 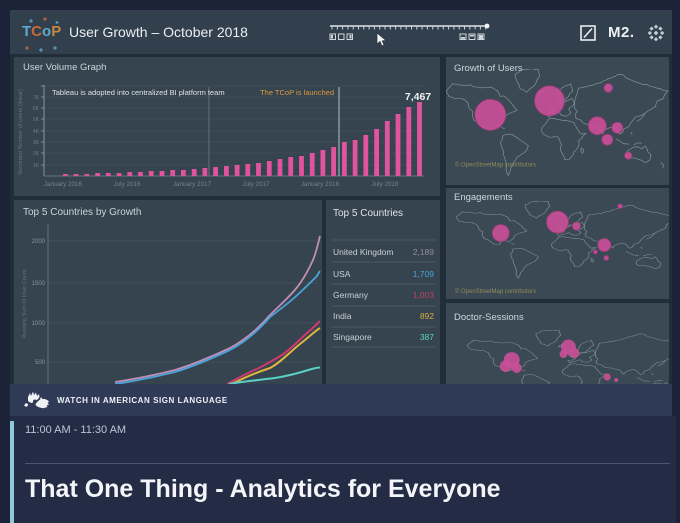 What do you see at coordinates (192, 184) in the screenshot?
I see `svg-text: January 2017` at bounding box center [192, 184].